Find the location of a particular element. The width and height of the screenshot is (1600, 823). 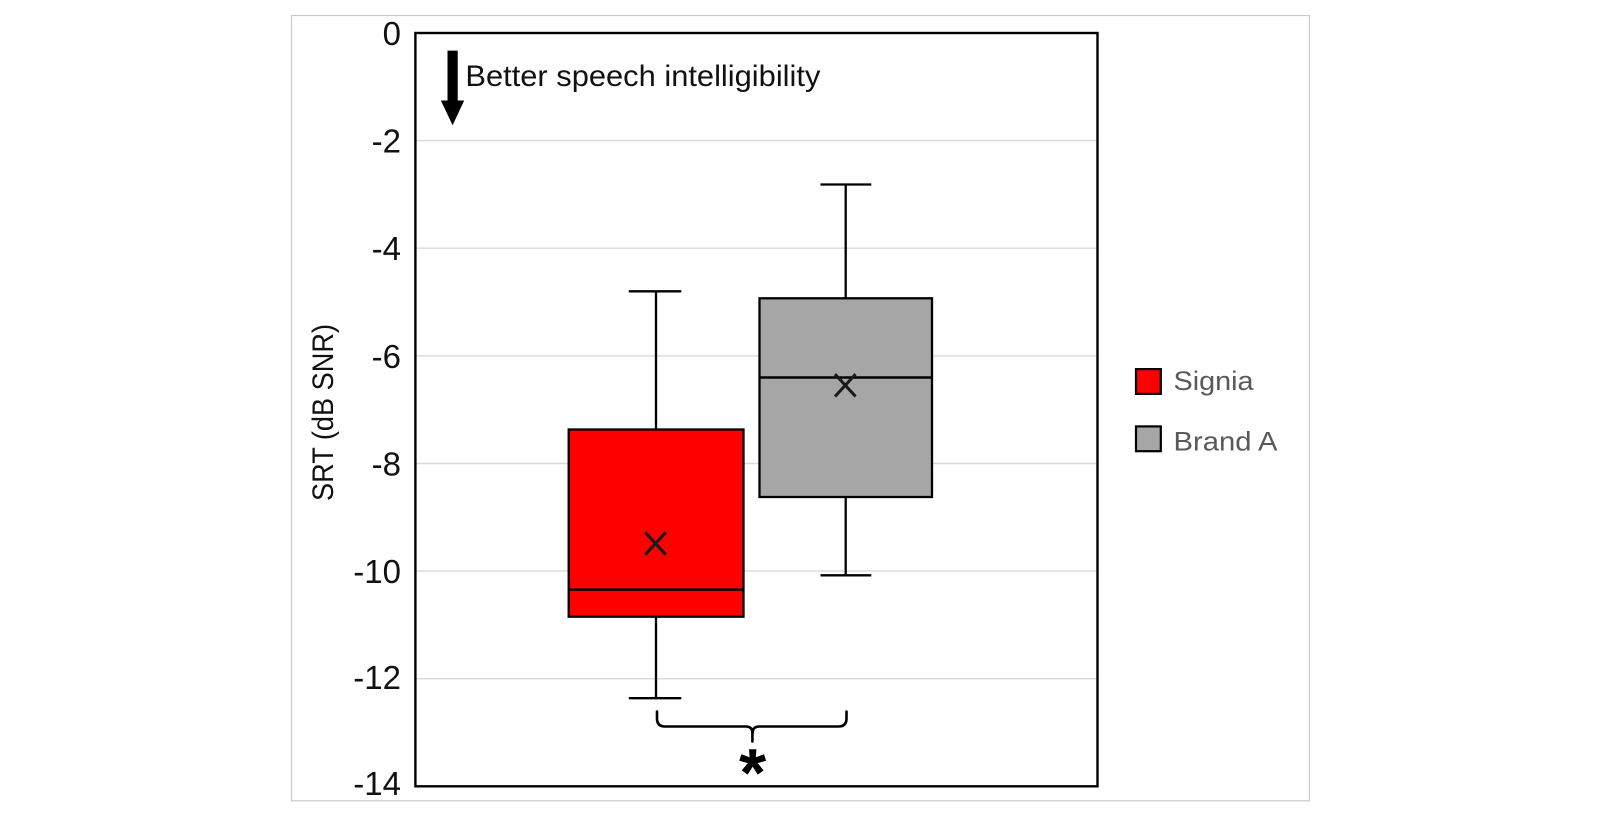

svg-text: SRT (dB SNR) is located at coordinates (323, 412).